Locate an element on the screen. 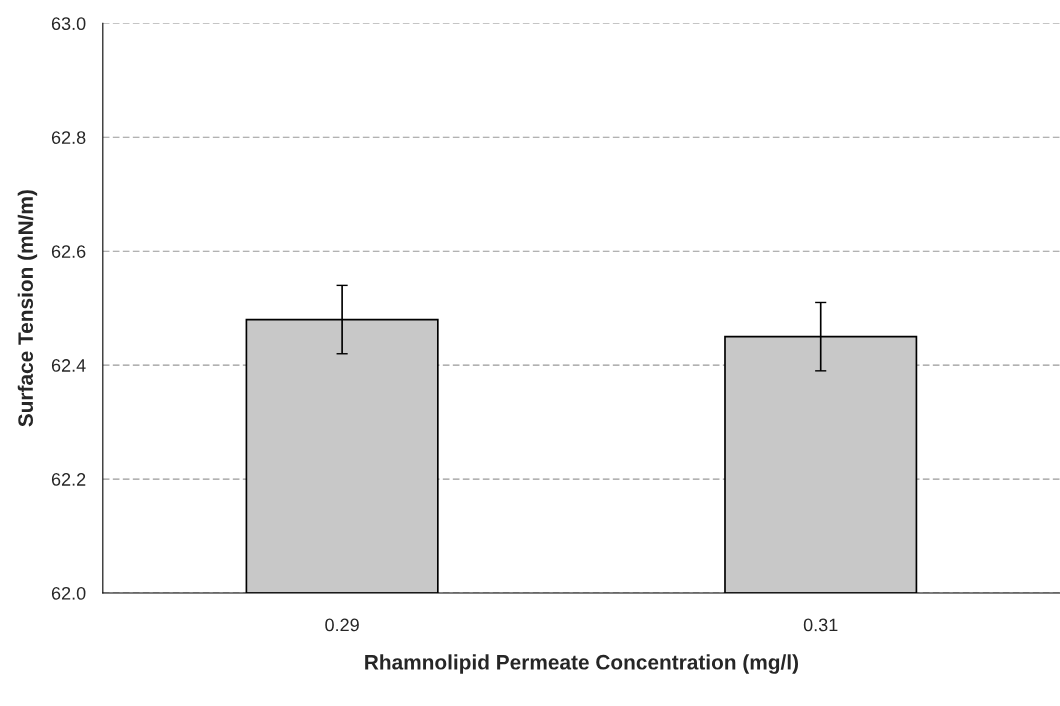 The image size is (1060, 706). y-tick-label: 62.8 is located at coordinates (68, 137).